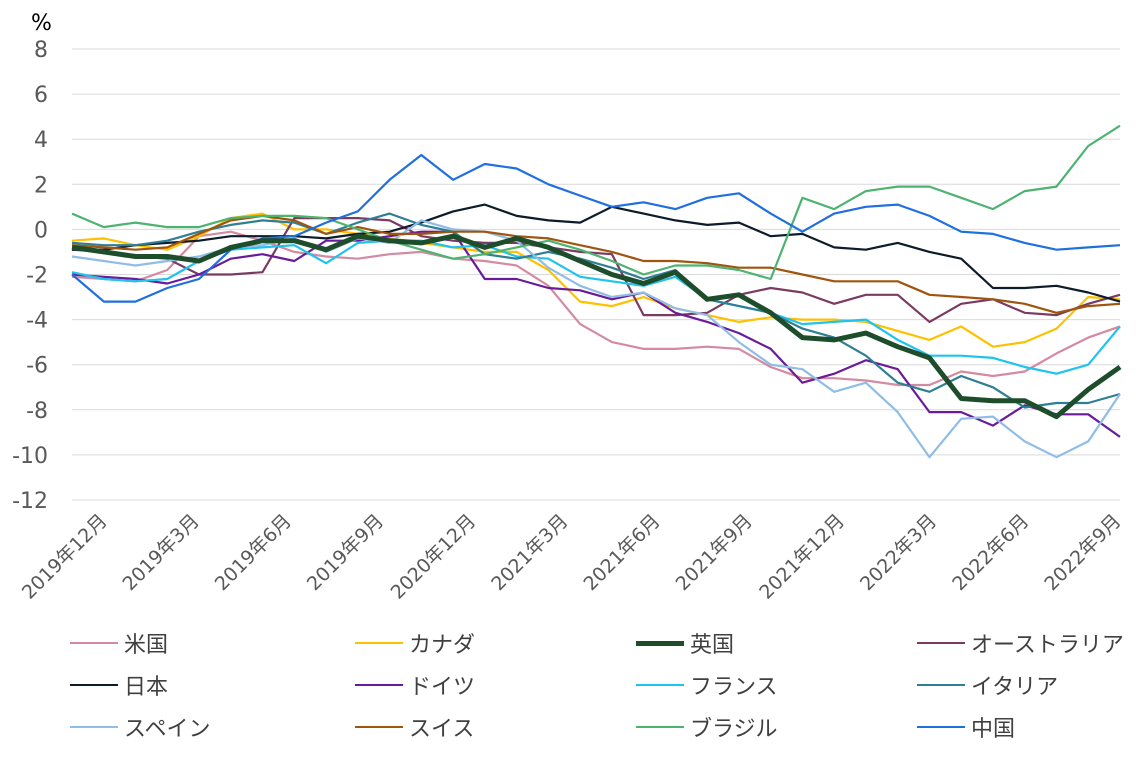  Describe the element at coordinates (30, 456) in the screenshot. I see `y-tick-label: -10` at that location.